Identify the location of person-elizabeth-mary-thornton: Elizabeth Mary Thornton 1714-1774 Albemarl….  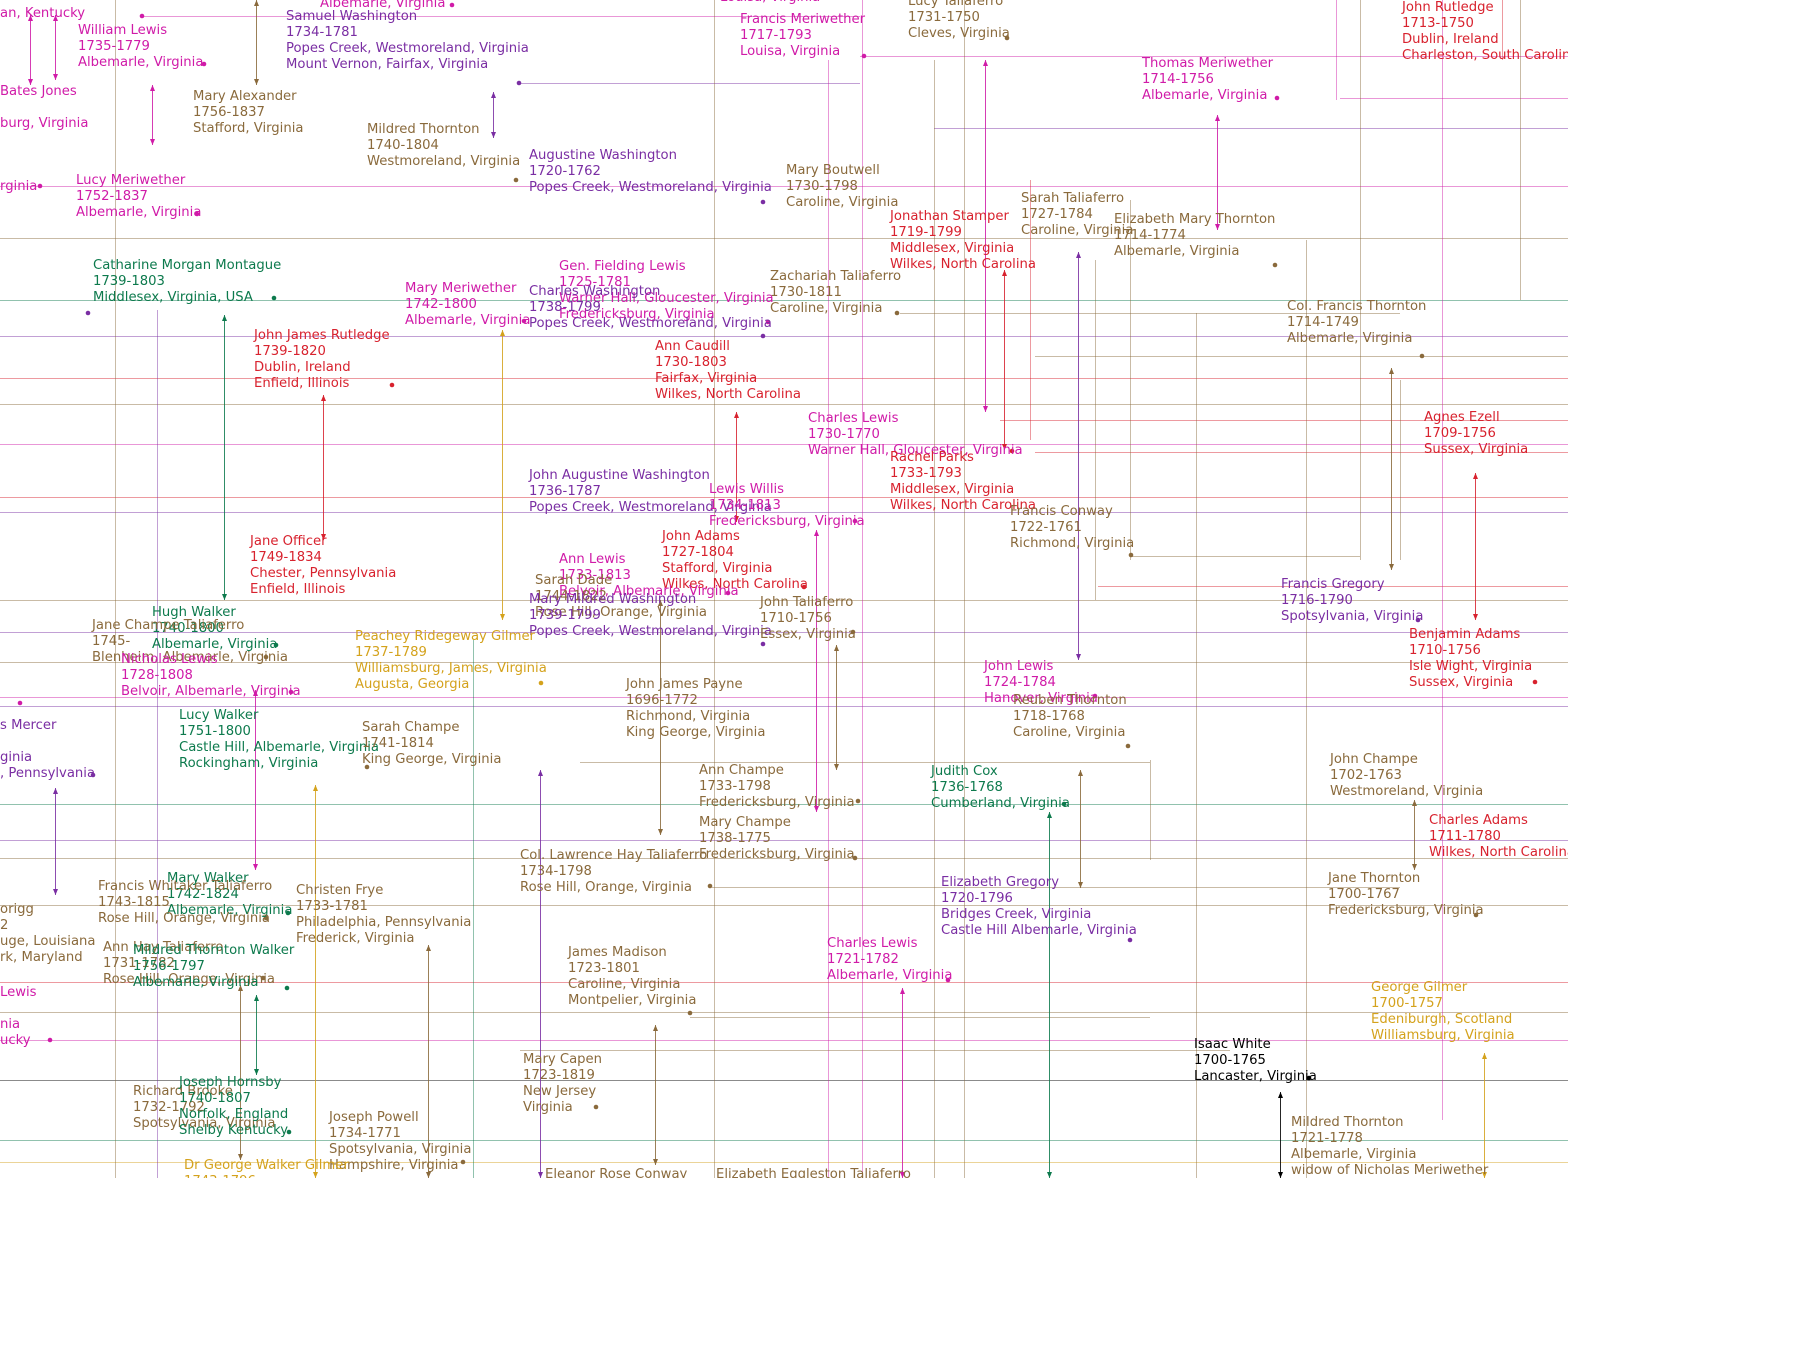
(1194, 236).